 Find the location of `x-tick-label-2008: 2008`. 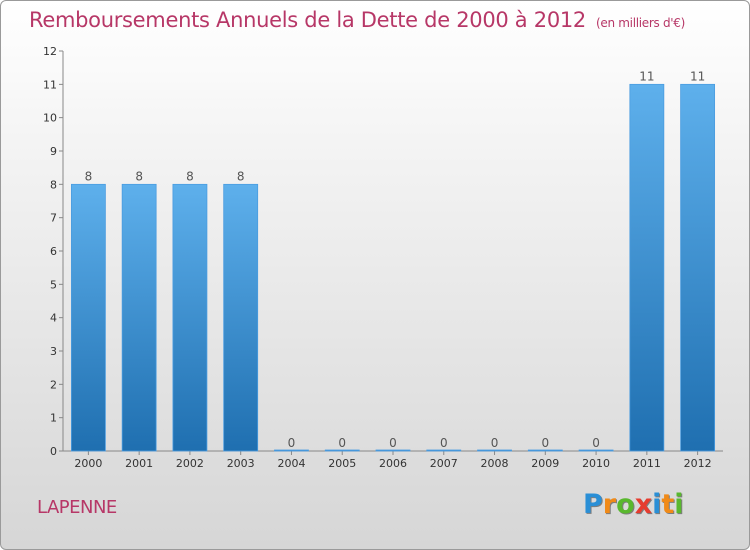

x-tick-label-2008: 2008 is located at coordinates (495, 463).